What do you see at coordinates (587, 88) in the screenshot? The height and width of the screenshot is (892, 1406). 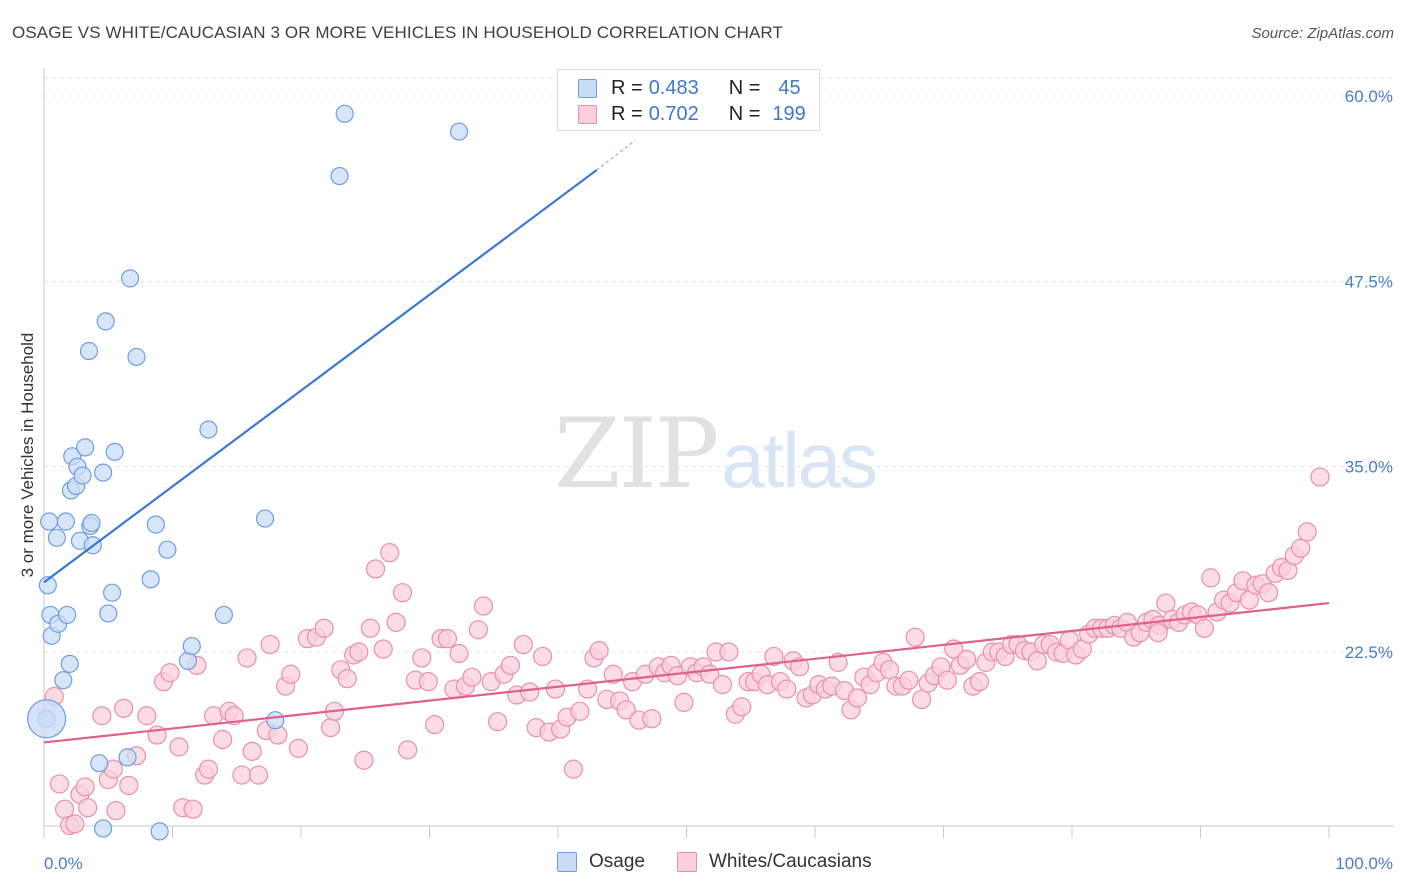 I see `osage-swatch` at bounding box center [587, 88].